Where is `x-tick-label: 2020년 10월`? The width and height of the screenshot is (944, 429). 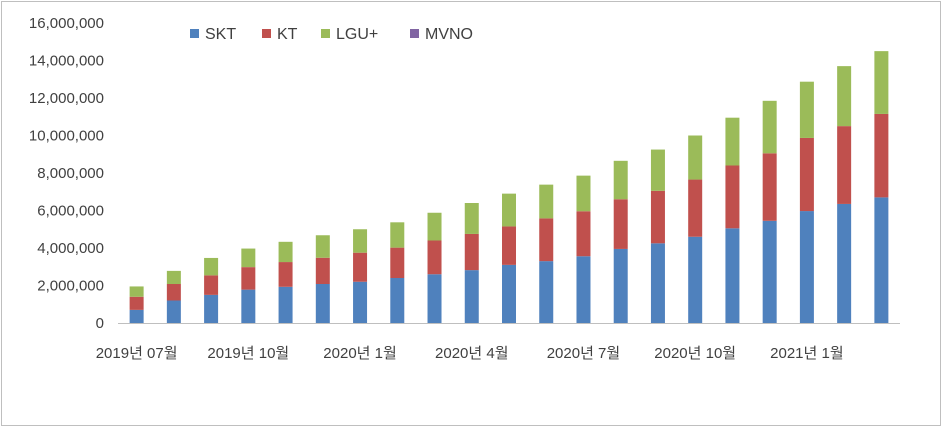 x-tick-label: 2020년 10월 is located at coordinates (695, 353).